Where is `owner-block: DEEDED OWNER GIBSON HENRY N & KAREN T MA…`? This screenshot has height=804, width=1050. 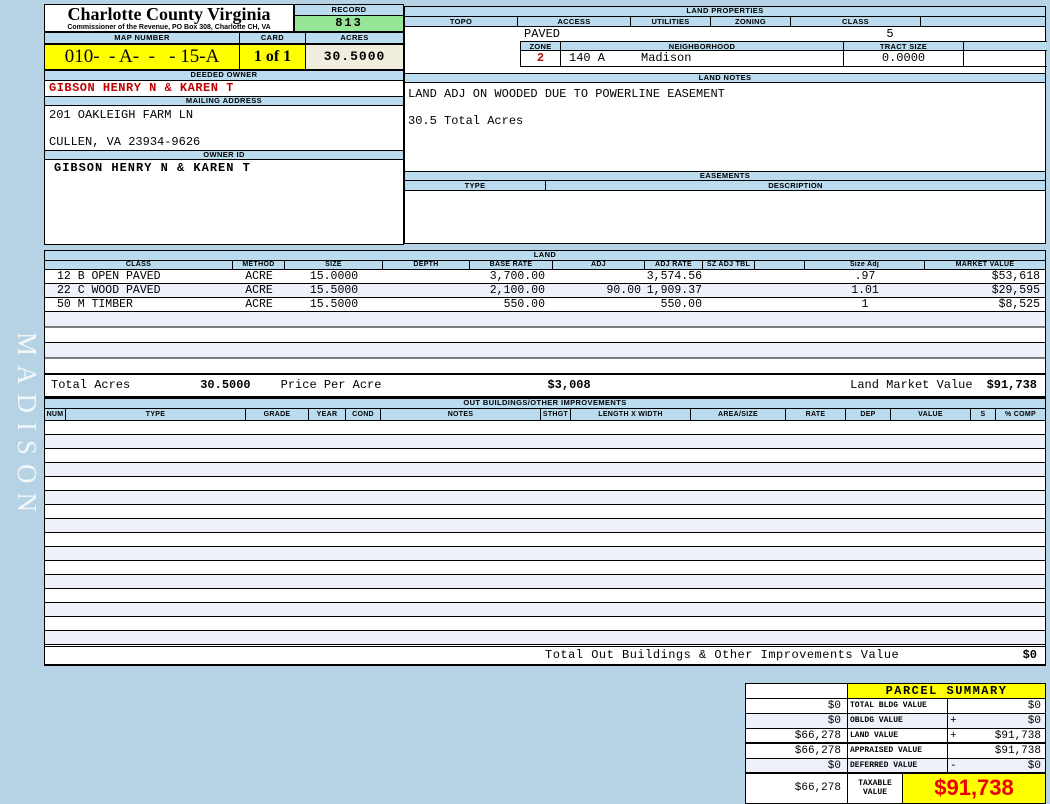 owner-block: DEEDED OWNER GIBSON HENRY N & KAREN T MA… is located at coordinates (224, 157).